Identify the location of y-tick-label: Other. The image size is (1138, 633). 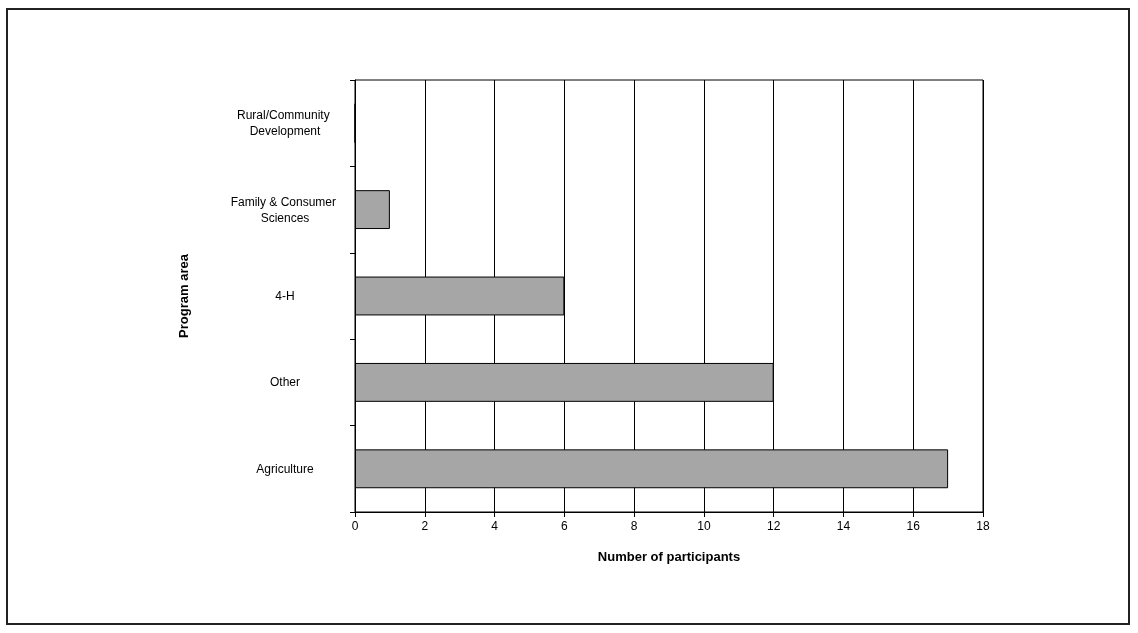
(285, 382).